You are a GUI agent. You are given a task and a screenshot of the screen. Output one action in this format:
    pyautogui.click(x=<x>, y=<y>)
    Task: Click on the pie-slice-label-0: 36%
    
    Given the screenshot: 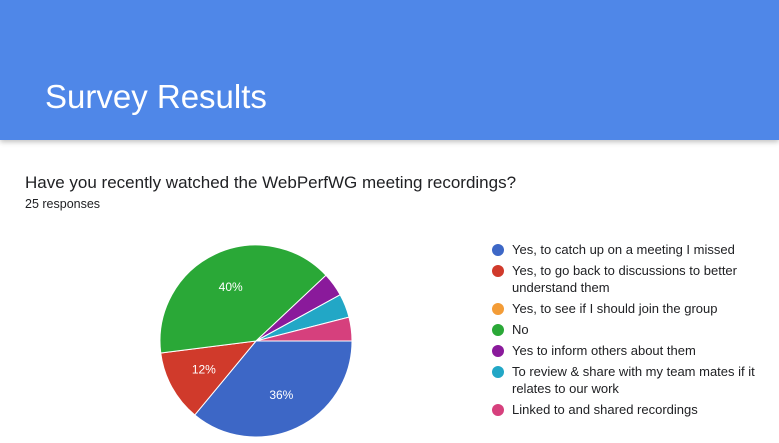 What is the action you would take?
    pyautogui.click(x=281, y=395)
    